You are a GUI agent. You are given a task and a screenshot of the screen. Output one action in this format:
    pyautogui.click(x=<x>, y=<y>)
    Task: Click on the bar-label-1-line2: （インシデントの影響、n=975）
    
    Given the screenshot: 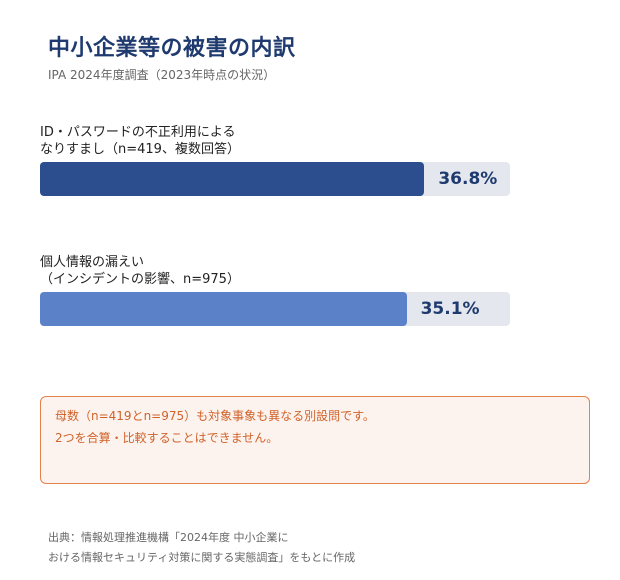 What is the action you would take?
    pyautogui.click(x=140, y=279)
    